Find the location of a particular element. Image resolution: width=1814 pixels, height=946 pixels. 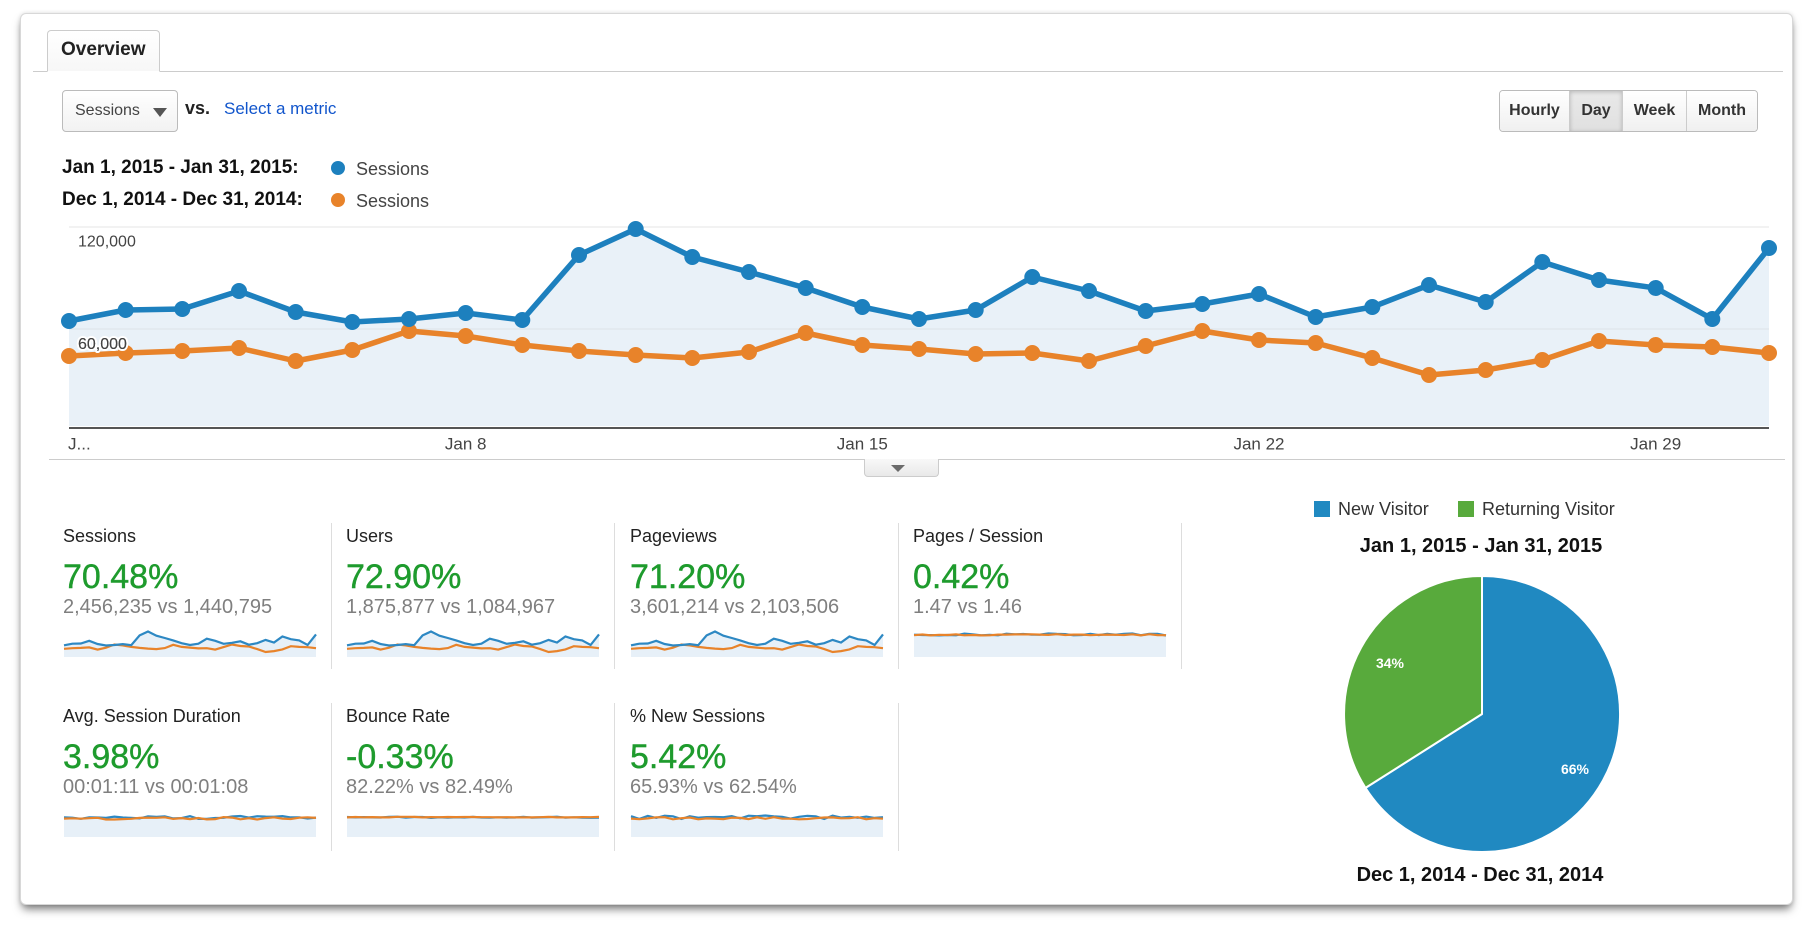

svg-text: Jan 22 is located at coordinates (1258, 444).